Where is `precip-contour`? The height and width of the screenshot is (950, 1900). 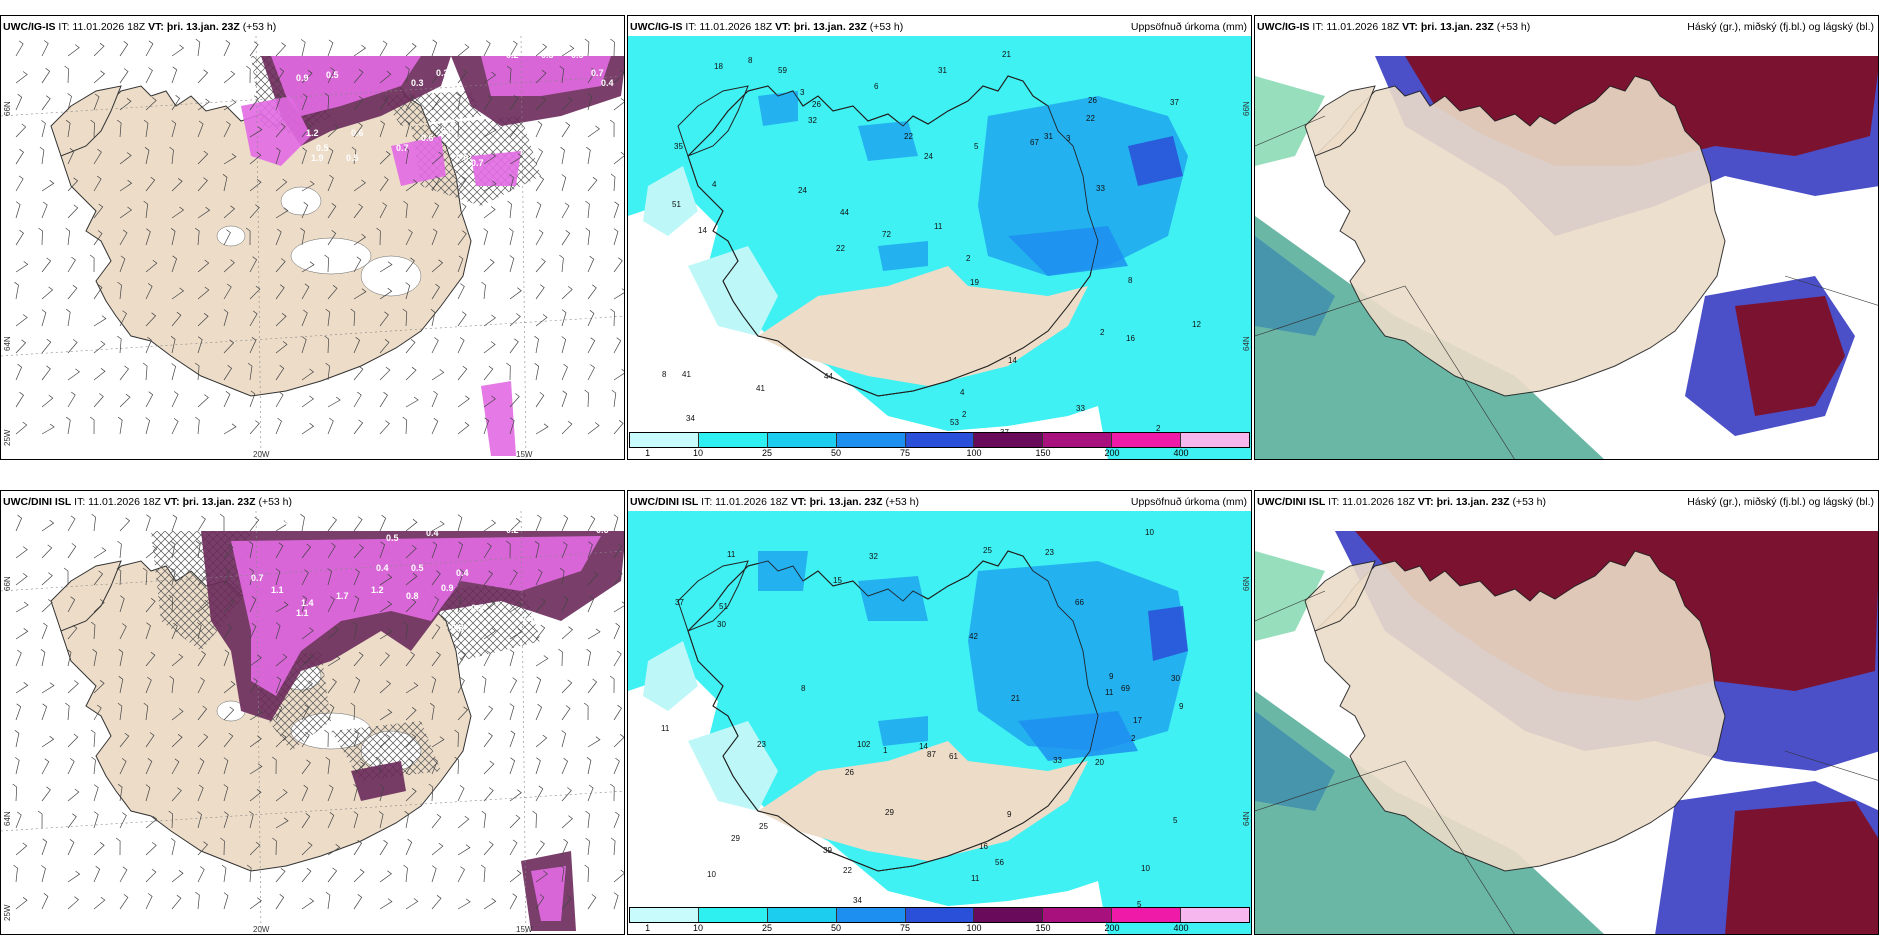 precip-contour is located at coordinates (1078, 736).